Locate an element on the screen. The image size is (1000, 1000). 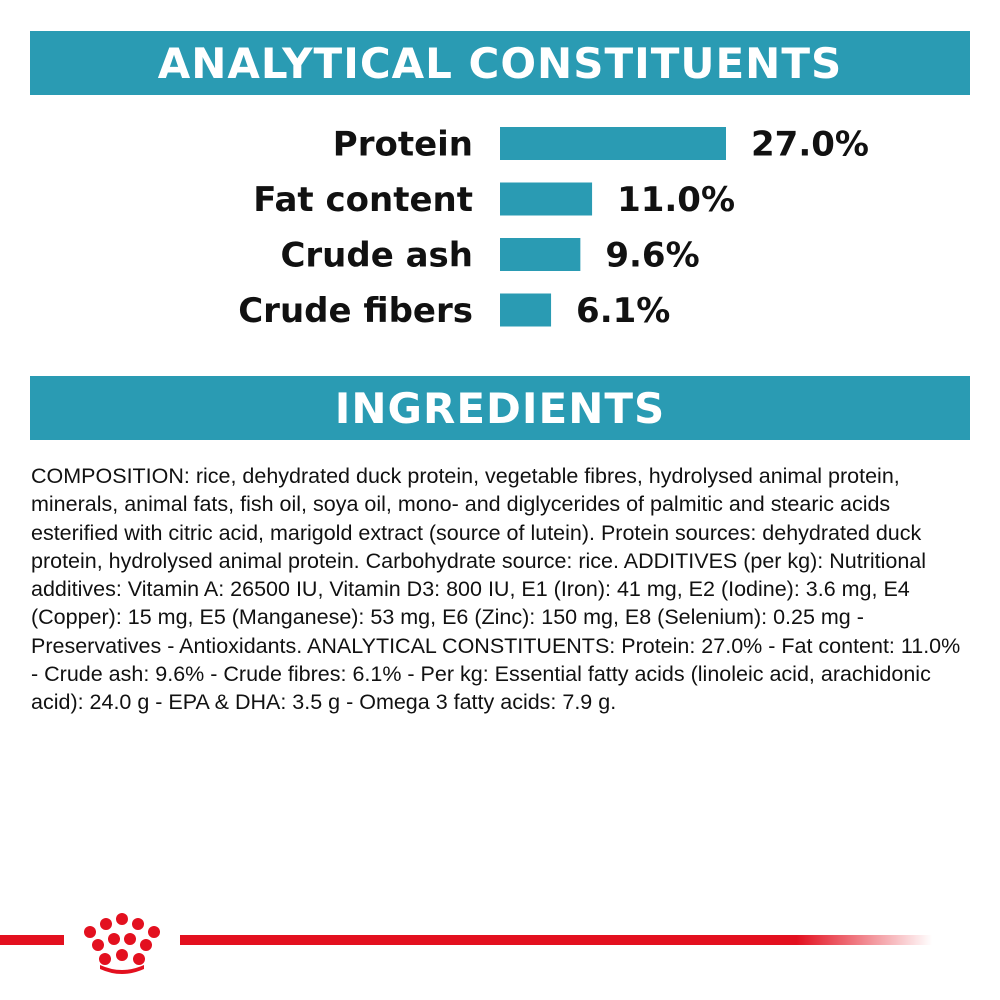
red-line-left is located at coordinates (32, 940).